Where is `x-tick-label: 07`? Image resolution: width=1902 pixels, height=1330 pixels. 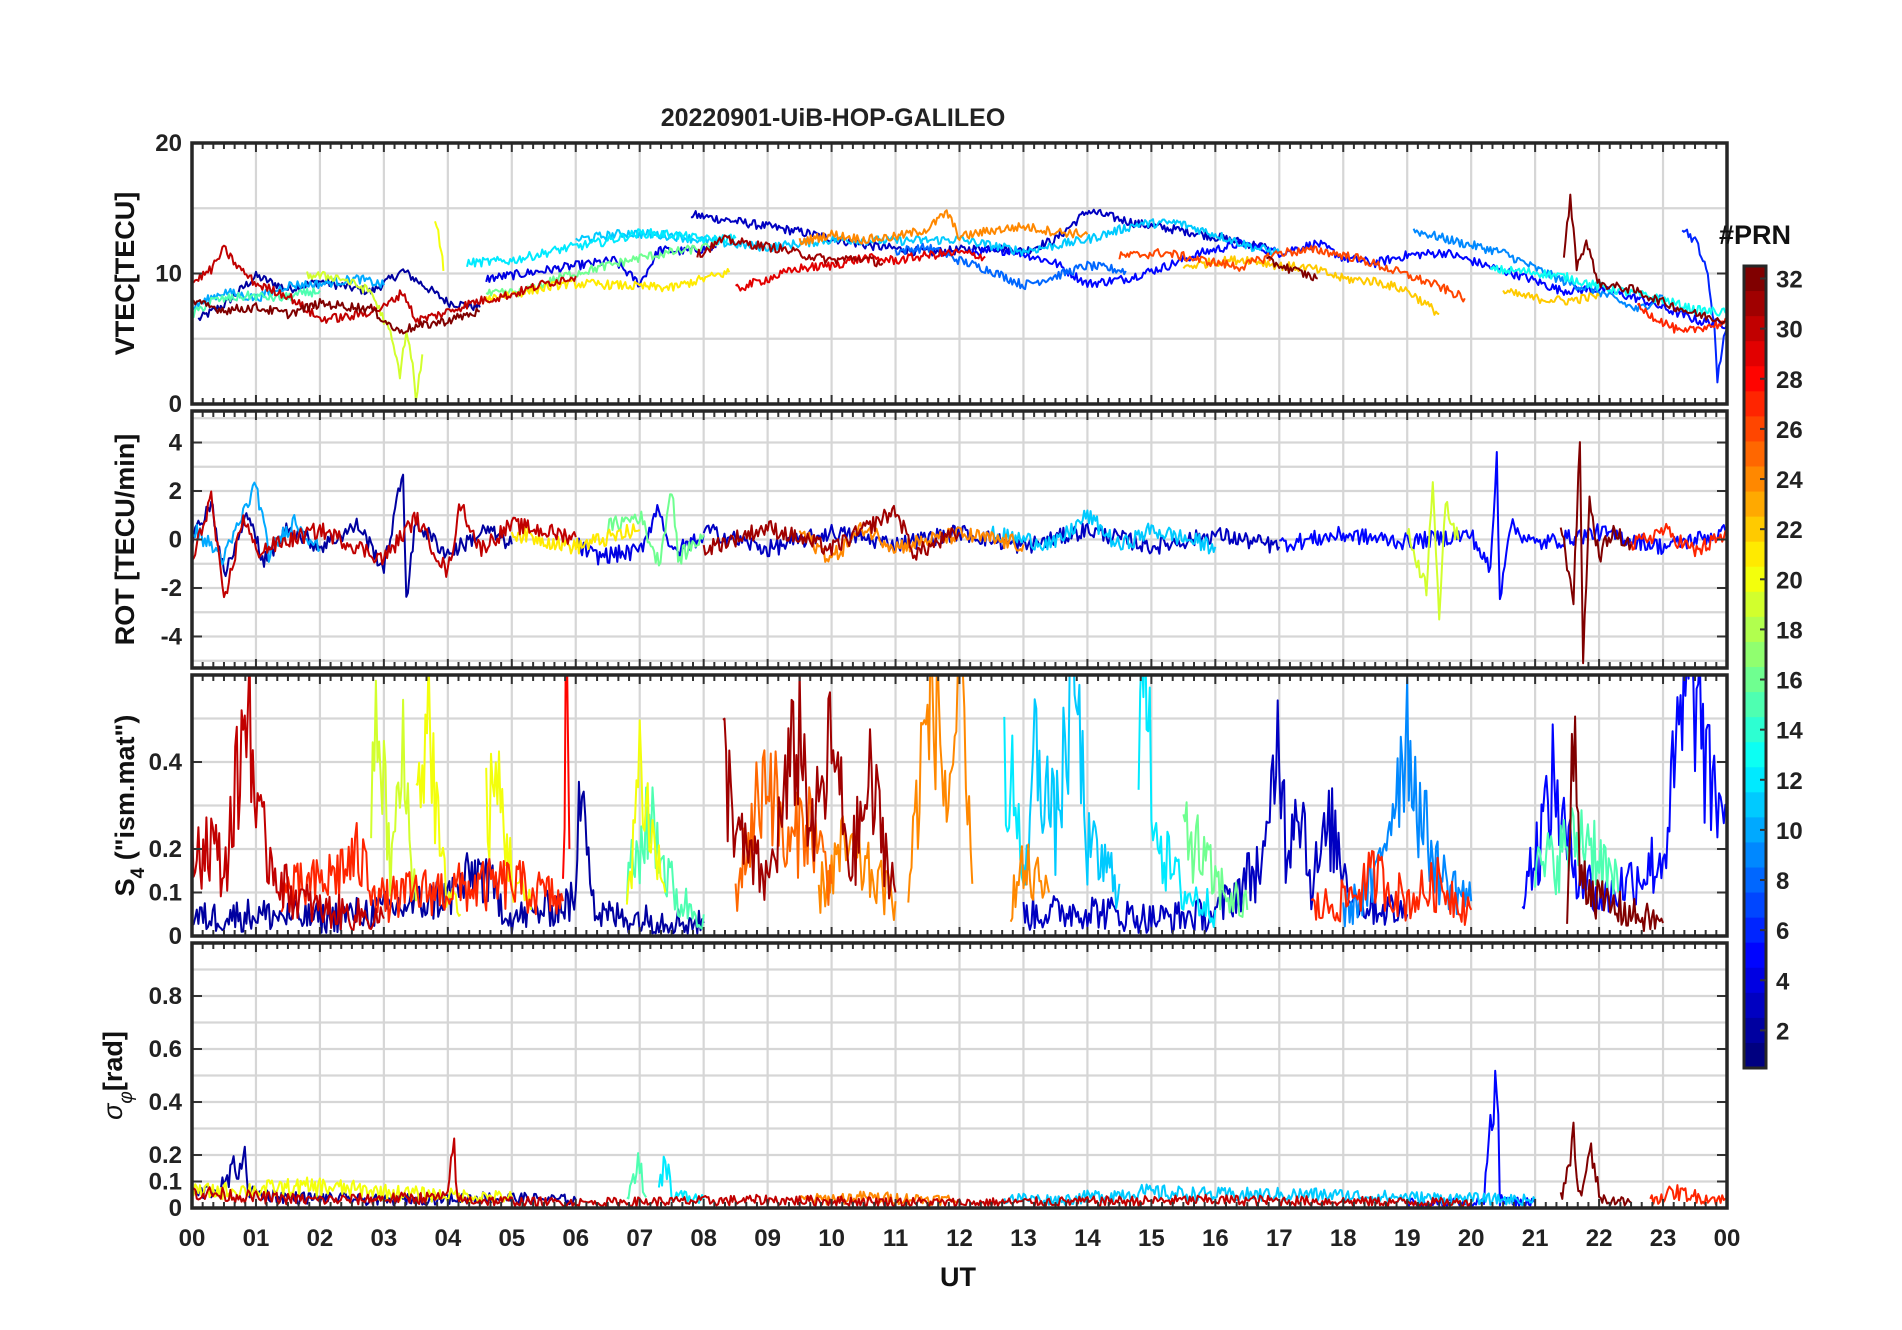
x-tick-label: 07 is located at coordinates (639, 1238).